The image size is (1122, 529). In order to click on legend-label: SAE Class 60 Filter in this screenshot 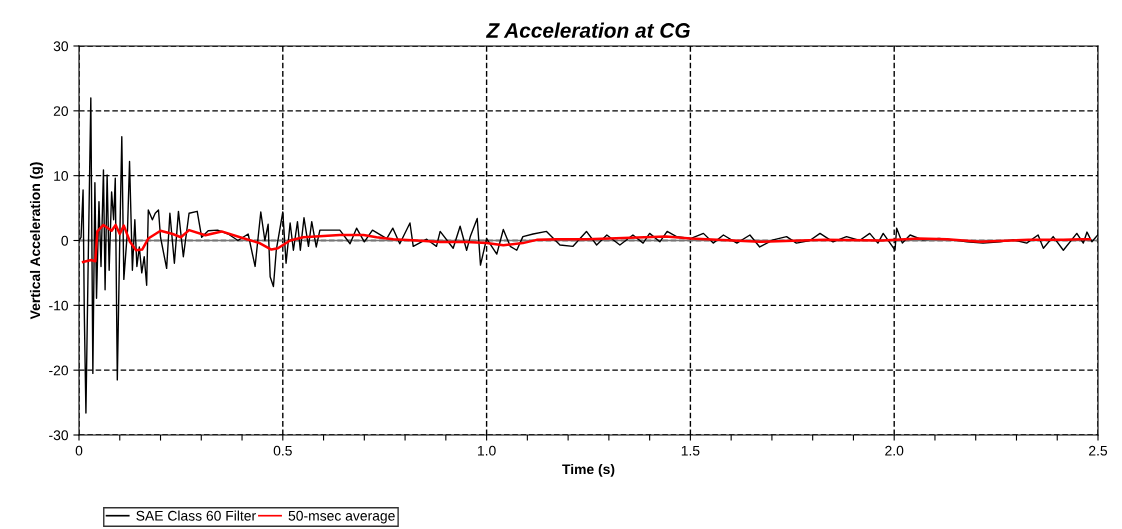, I will do `click(196, 515)`.